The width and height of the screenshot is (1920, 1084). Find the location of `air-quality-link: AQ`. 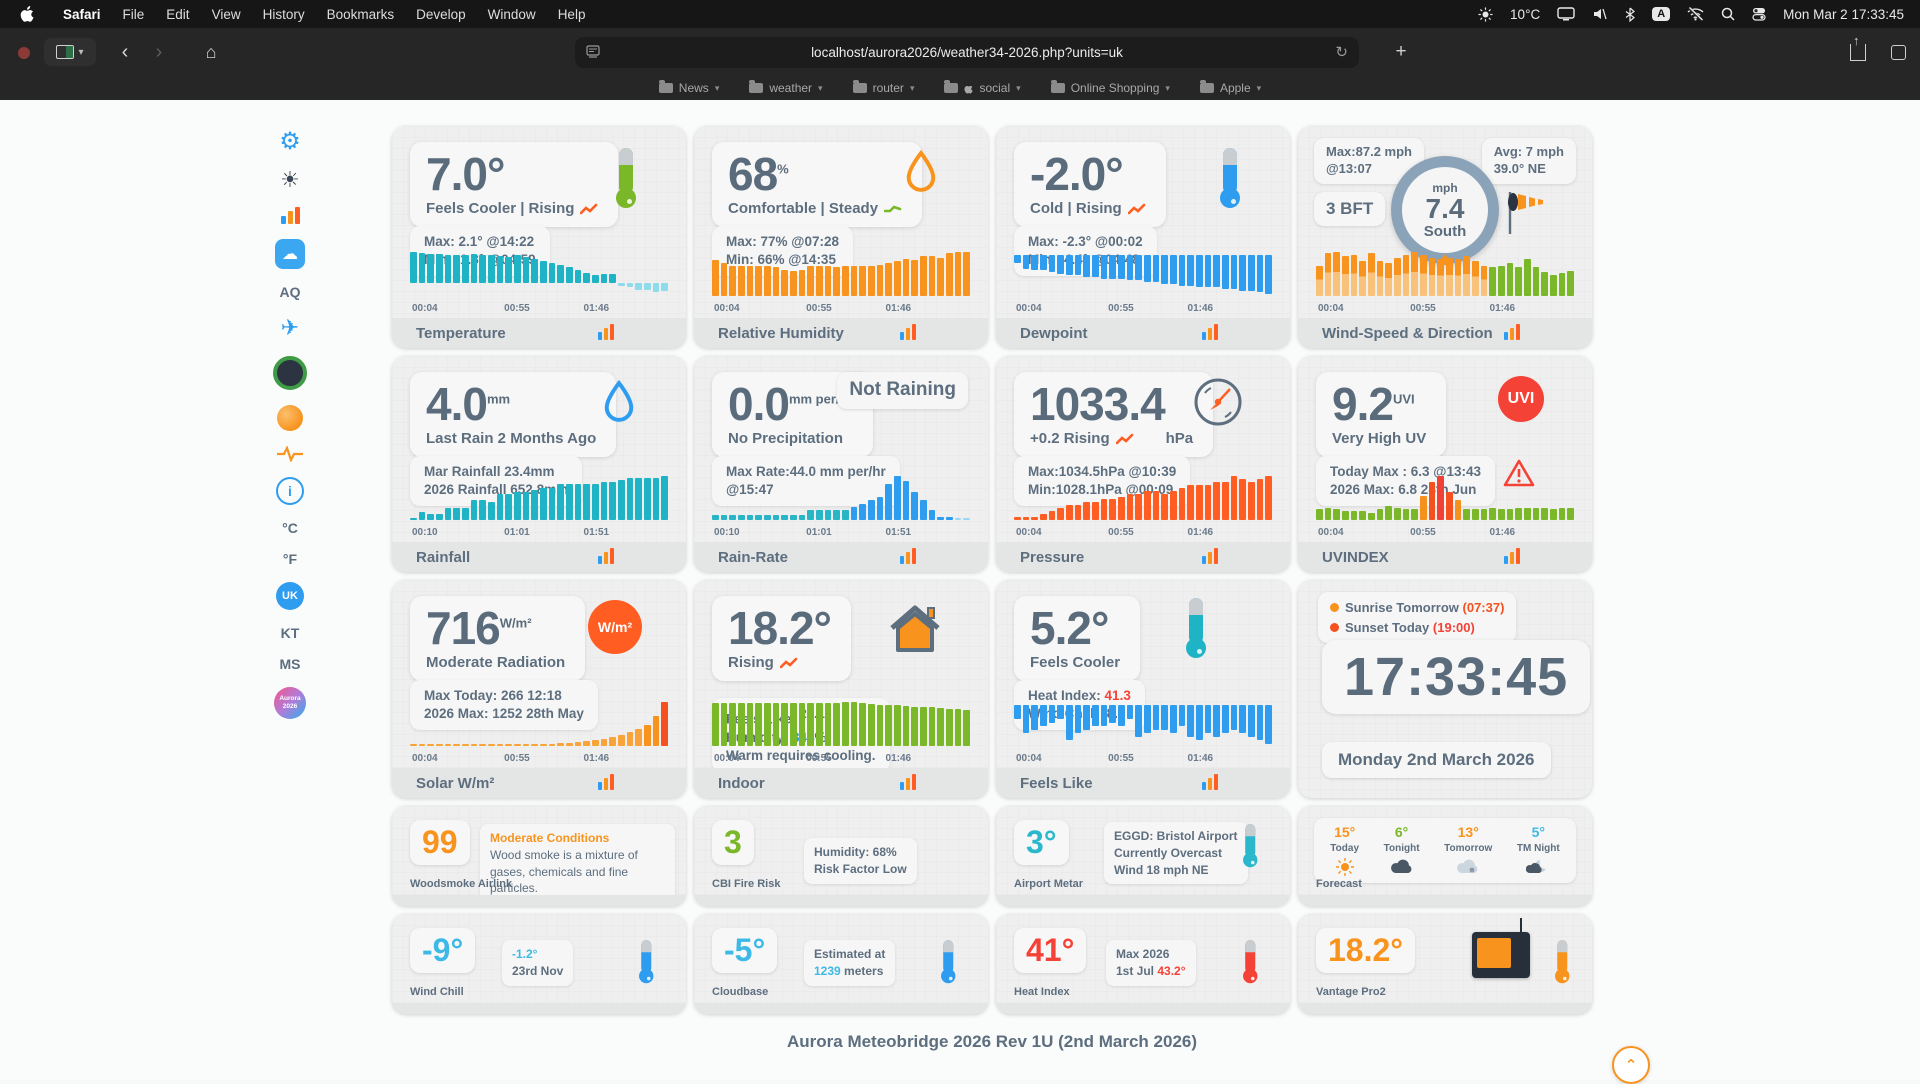

air-quality-link: AQ is located at coordinates (290, 292).